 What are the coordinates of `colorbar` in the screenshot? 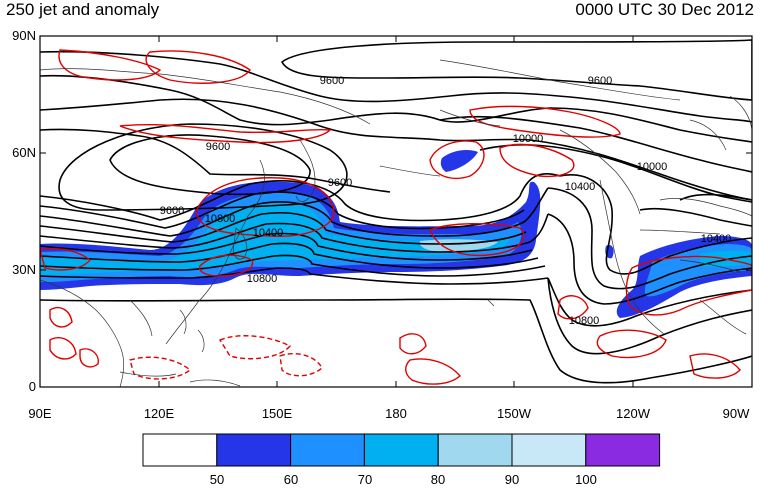 It's located at (401, 450).